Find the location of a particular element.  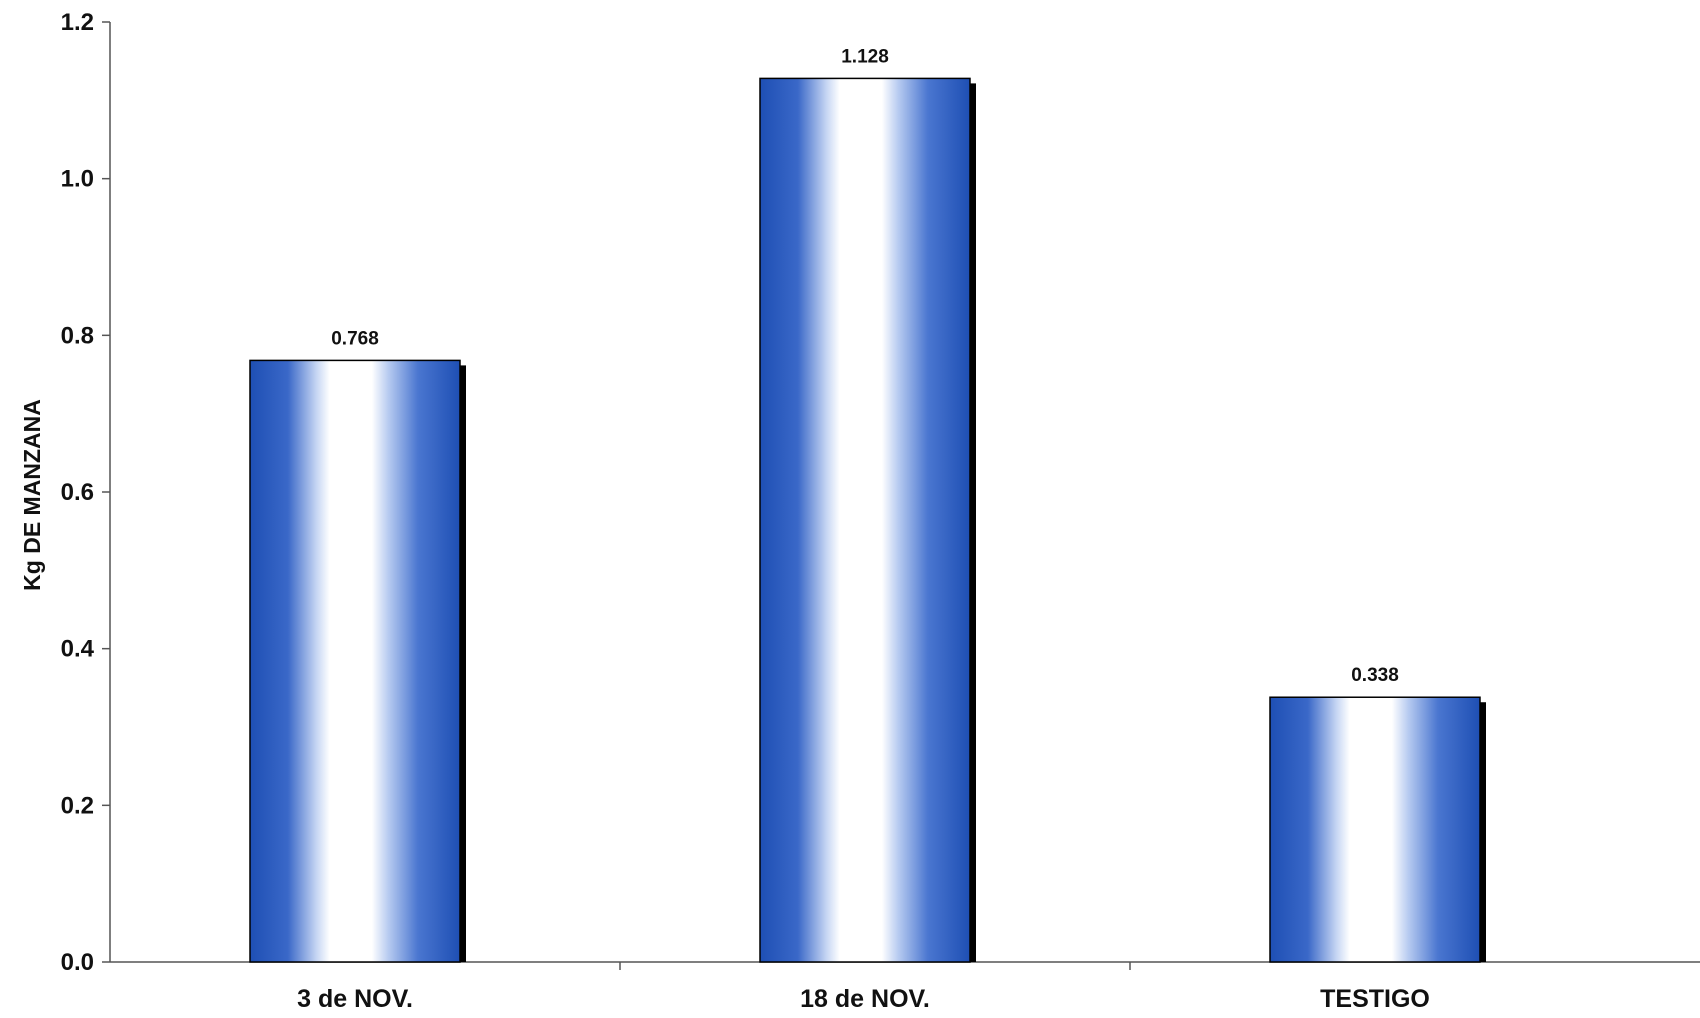

y-tick-label: 0.0 is located at coordinates (77, 962).